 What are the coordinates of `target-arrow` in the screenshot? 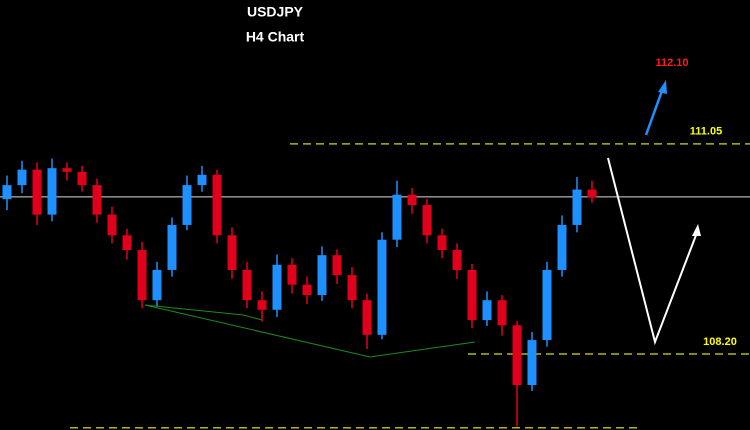 It's located at (654, 111).